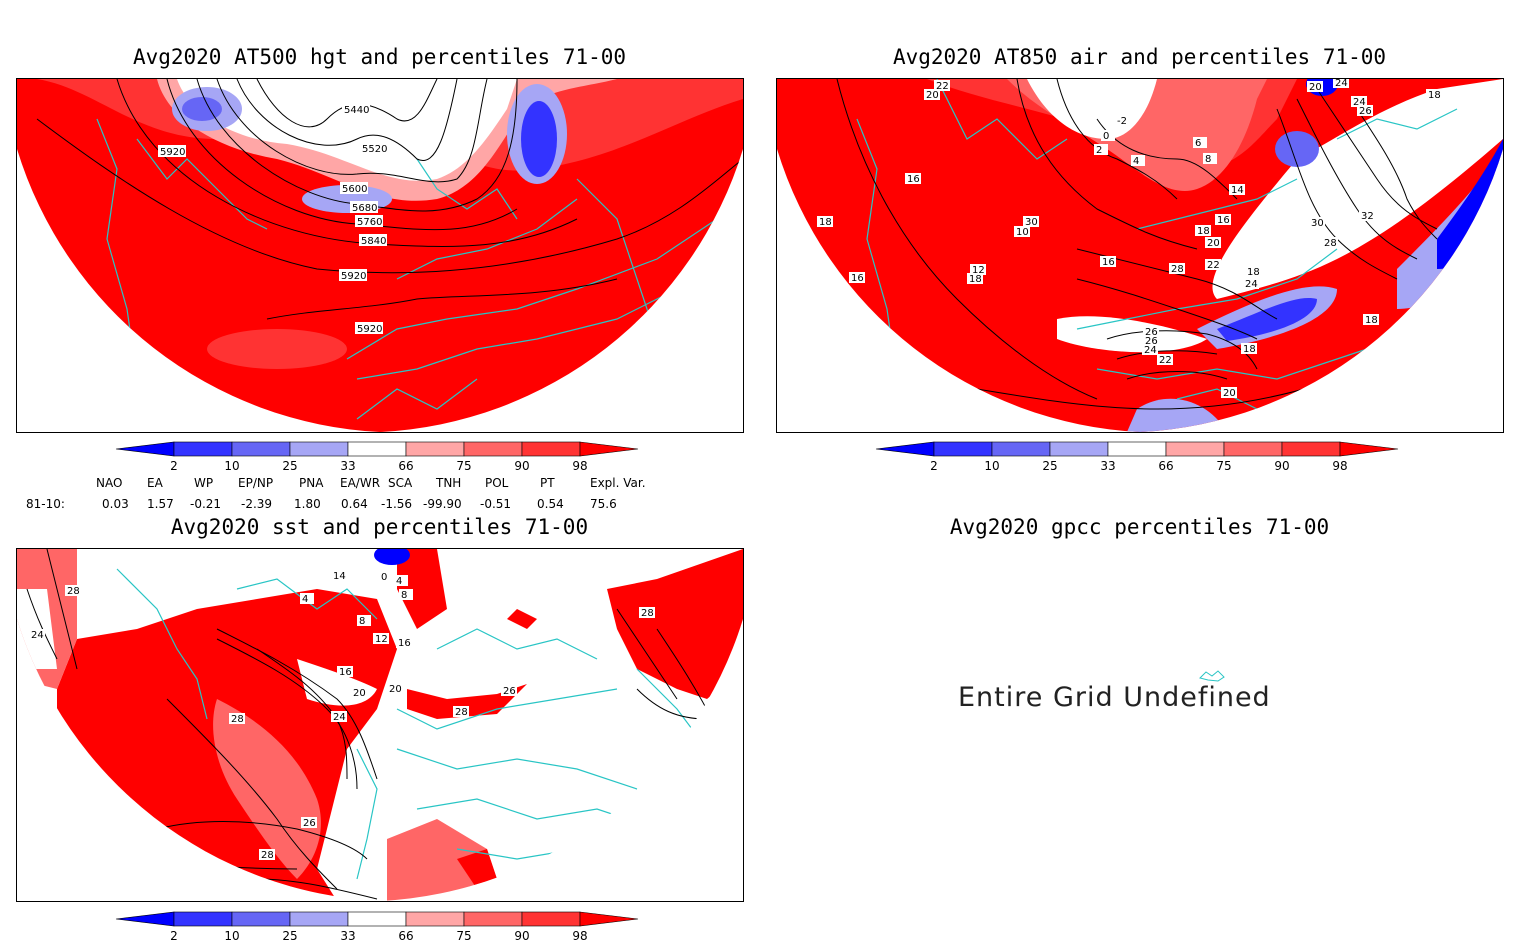  Describe the element at coordinates (392, 557) in the screenshot. I see `percentile-fill-below2` at that location.